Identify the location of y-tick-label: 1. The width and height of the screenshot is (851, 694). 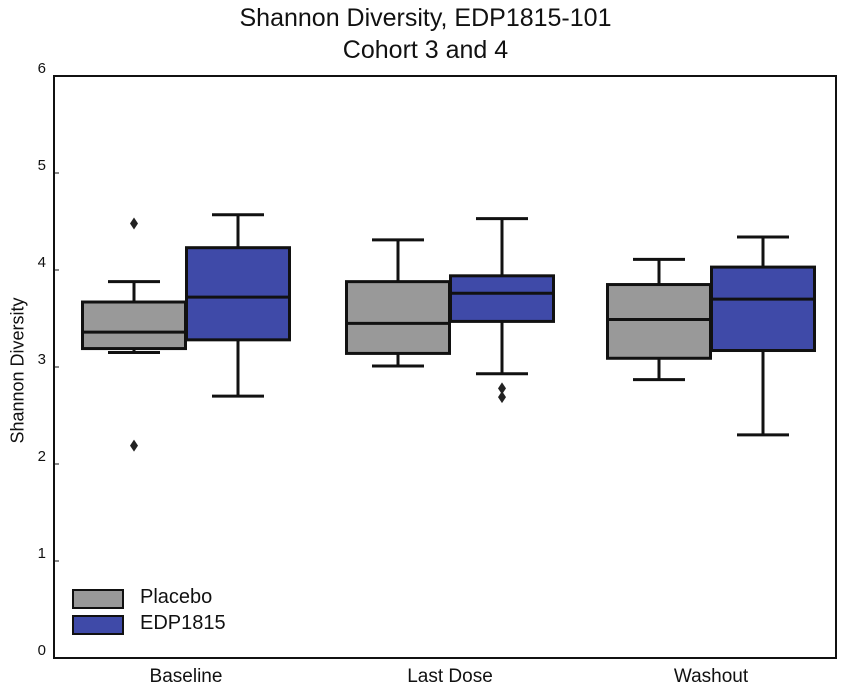
(41, 553).